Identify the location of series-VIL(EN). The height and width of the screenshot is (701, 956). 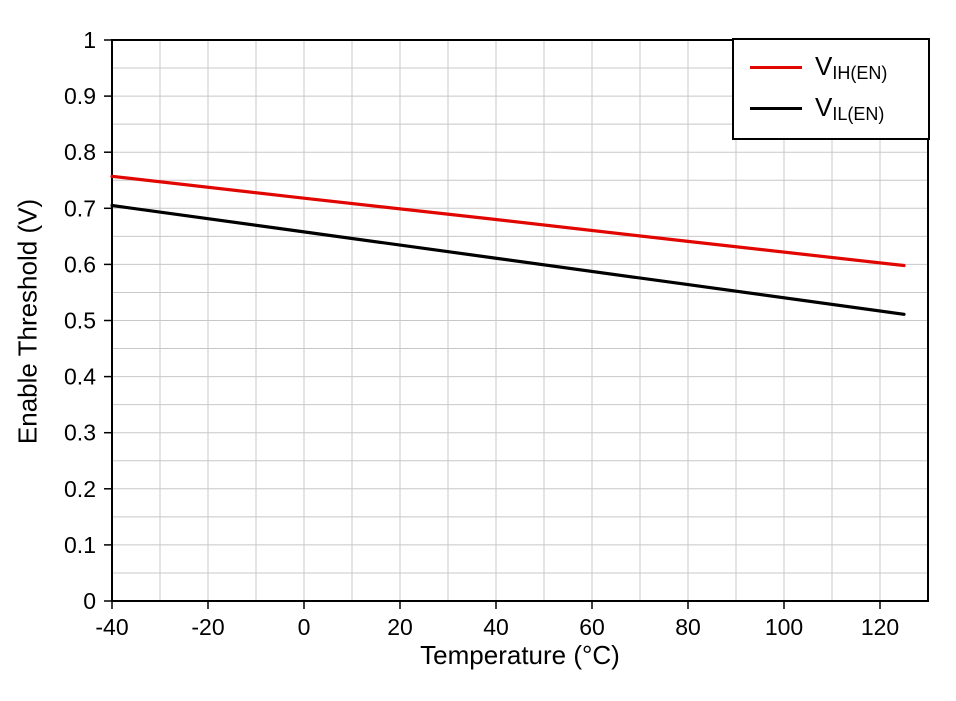
(508, 259).